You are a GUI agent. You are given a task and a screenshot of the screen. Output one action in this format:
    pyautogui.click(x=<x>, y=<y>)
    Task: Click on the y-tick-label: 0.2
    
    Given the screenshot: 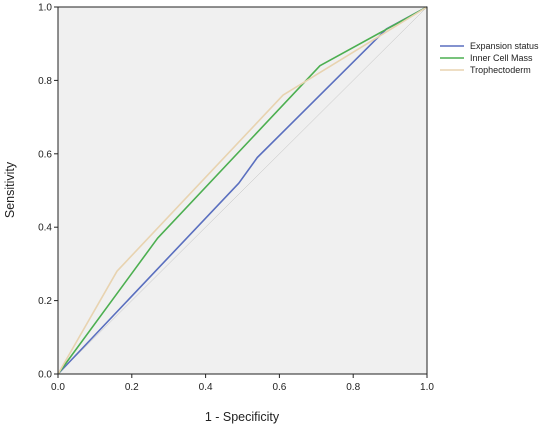 What is the action you would take?
    pyautogui.click(x=45, y=301)
    